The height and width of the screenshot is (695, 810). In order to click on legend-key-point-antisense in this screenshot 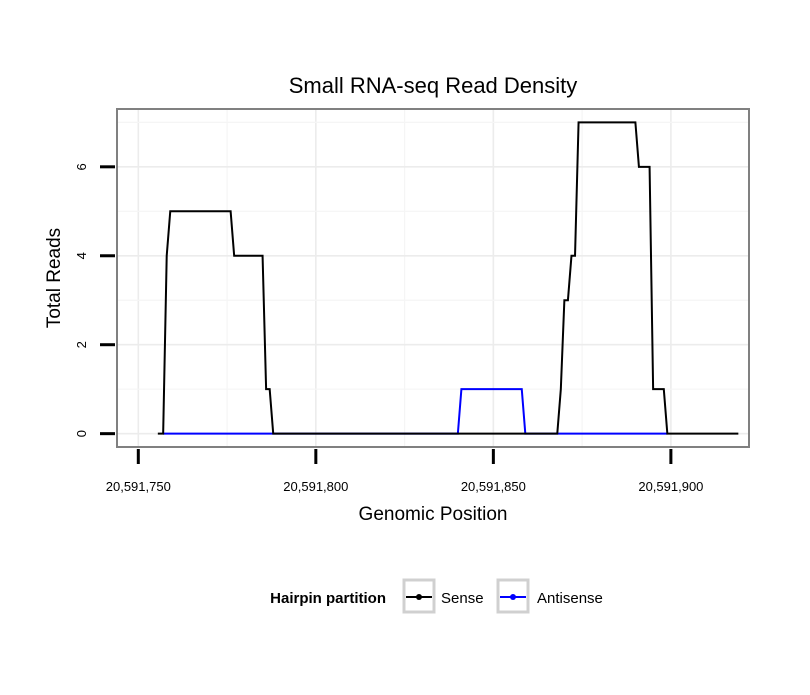, I will do `click(513, 597)`.